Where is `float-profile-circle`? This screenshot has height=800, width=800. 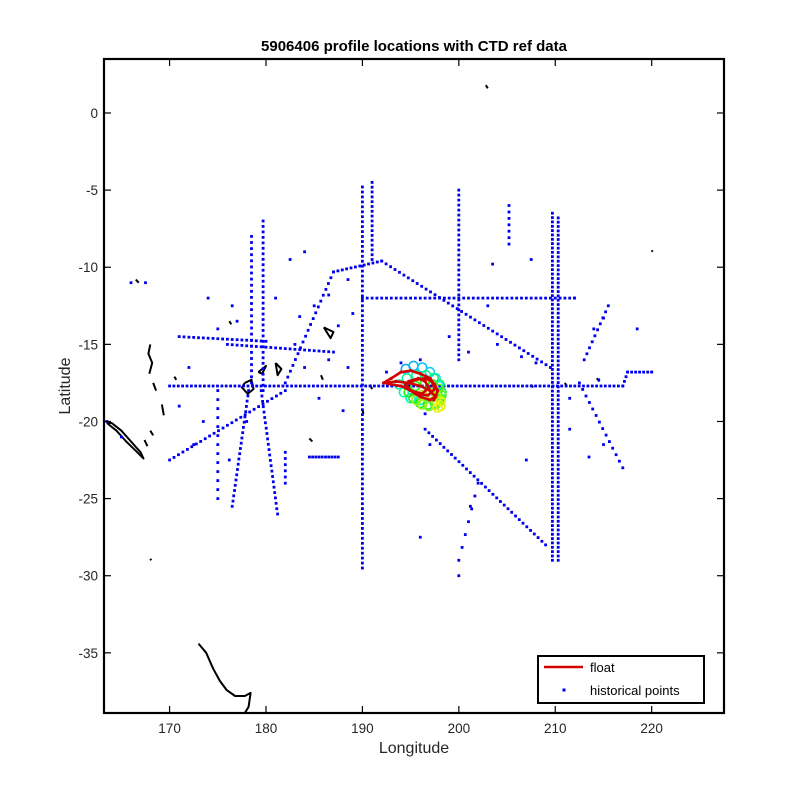 float-profile-circle is located at coordinates (440, 401).